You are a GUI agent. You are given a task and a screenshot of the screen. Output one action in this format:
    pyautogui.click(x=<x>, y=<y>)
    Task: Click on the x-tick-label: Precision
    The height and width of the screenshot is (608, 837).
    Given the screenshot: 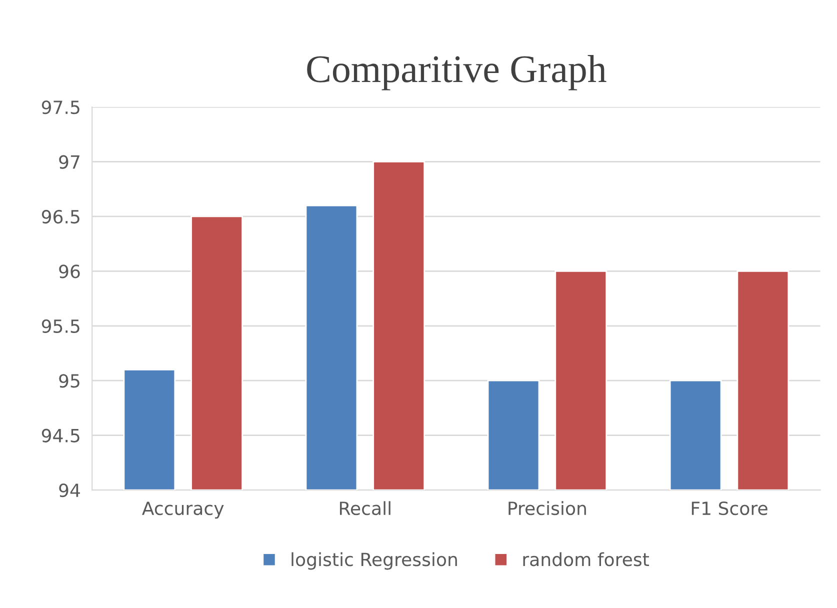 What is the action you would take?
    pyautogui.click(x=547, y=508)
    